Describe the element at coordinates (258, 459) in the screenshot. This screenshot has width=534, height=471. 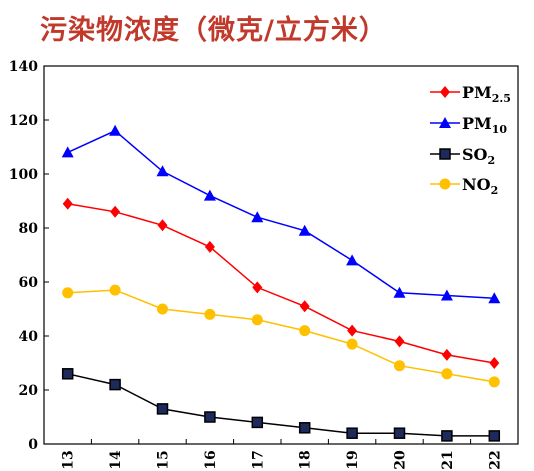
I see `x-tick-label: 17` at that location.